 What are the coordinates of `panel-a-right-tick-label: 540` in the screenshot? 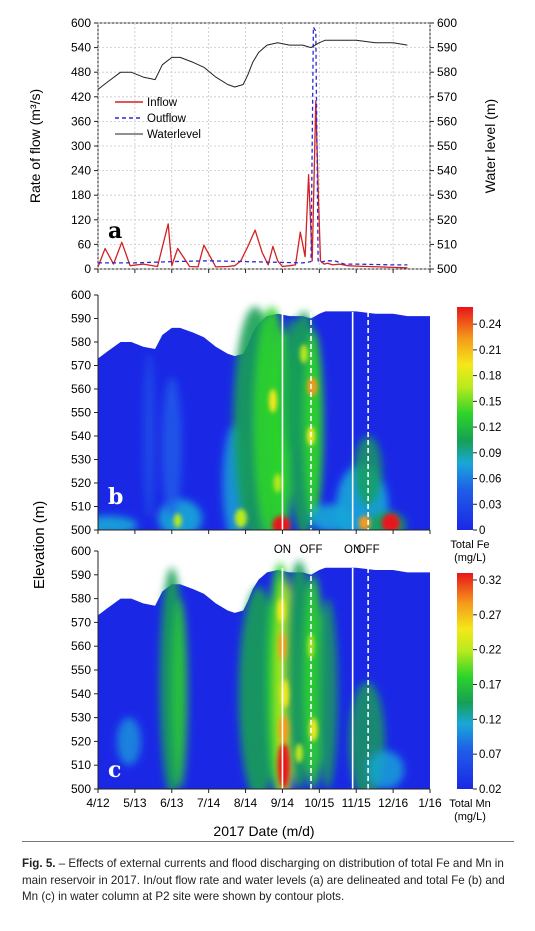 It's located at (447, 171).